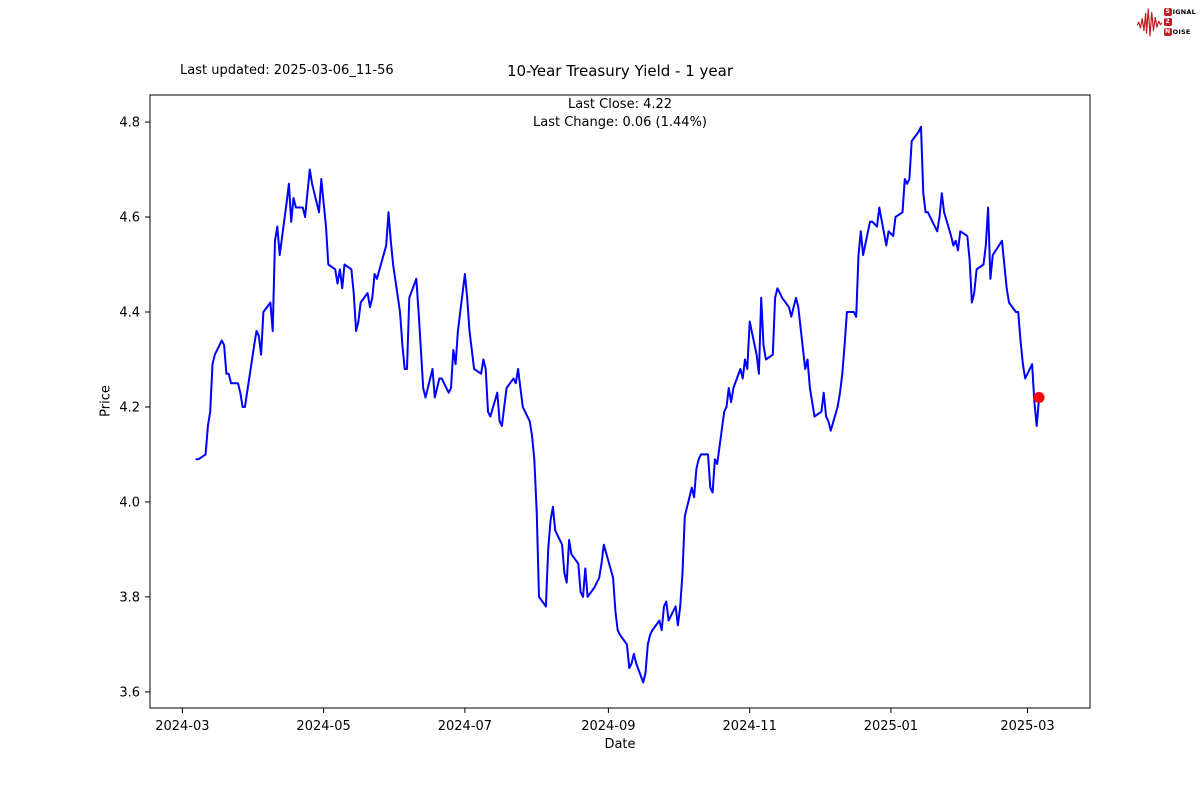 The image size is (1200, 800). What do you see at coordinates (129, 502) in the screenshot?
I see `y-tick-label: 4.0` at bounding box center [129, 502].